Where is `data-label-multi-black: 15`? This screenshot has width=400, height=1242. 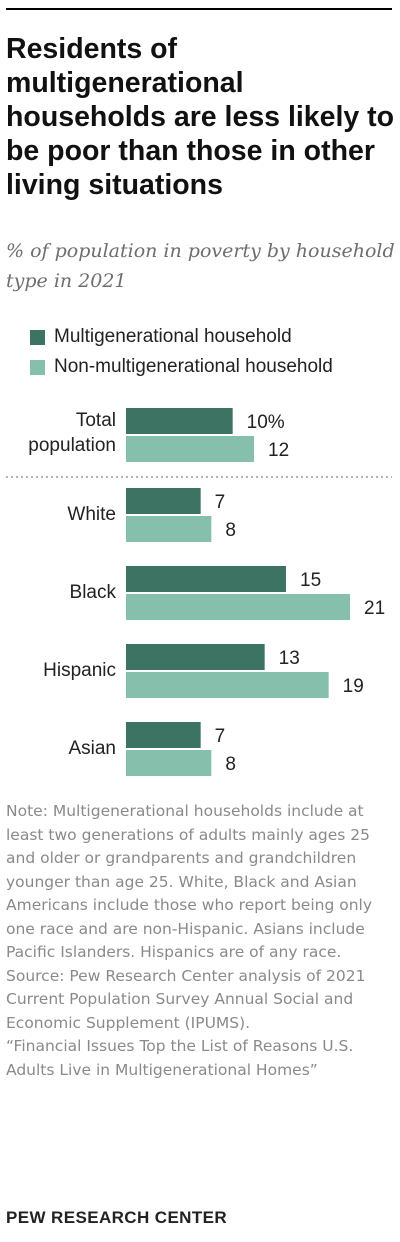
data-label-multi-black: 15 is located at coordinates (310, 580).